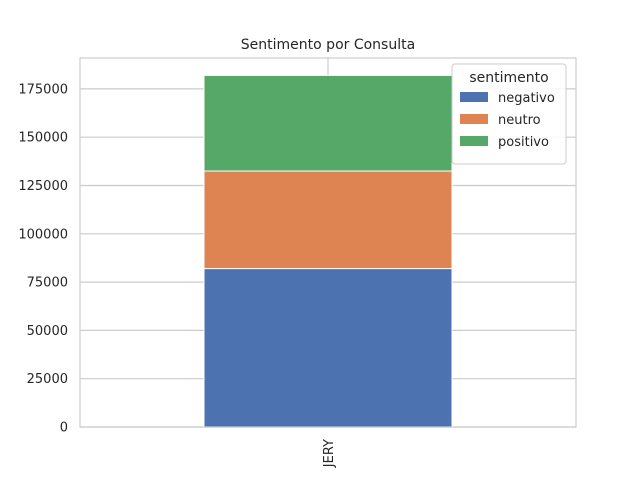 This screenshot has width=640, height=484. What do you see at coordinates (329, 453) in the screenshot?
I see `x-tick-label: JERY` at bounding box center [329, 453].